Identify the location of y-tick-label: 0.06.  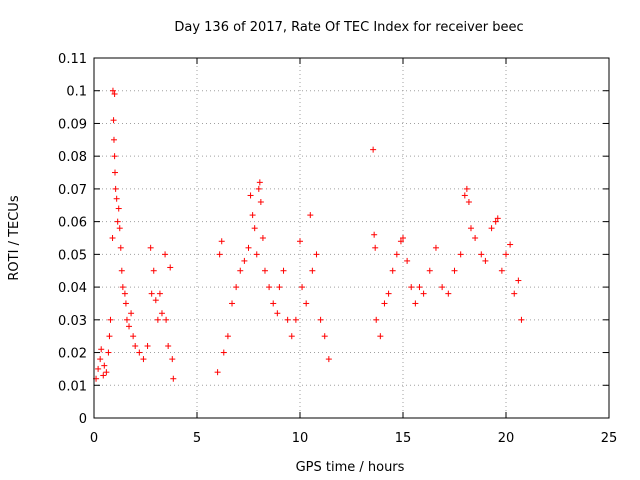
(72, 223).